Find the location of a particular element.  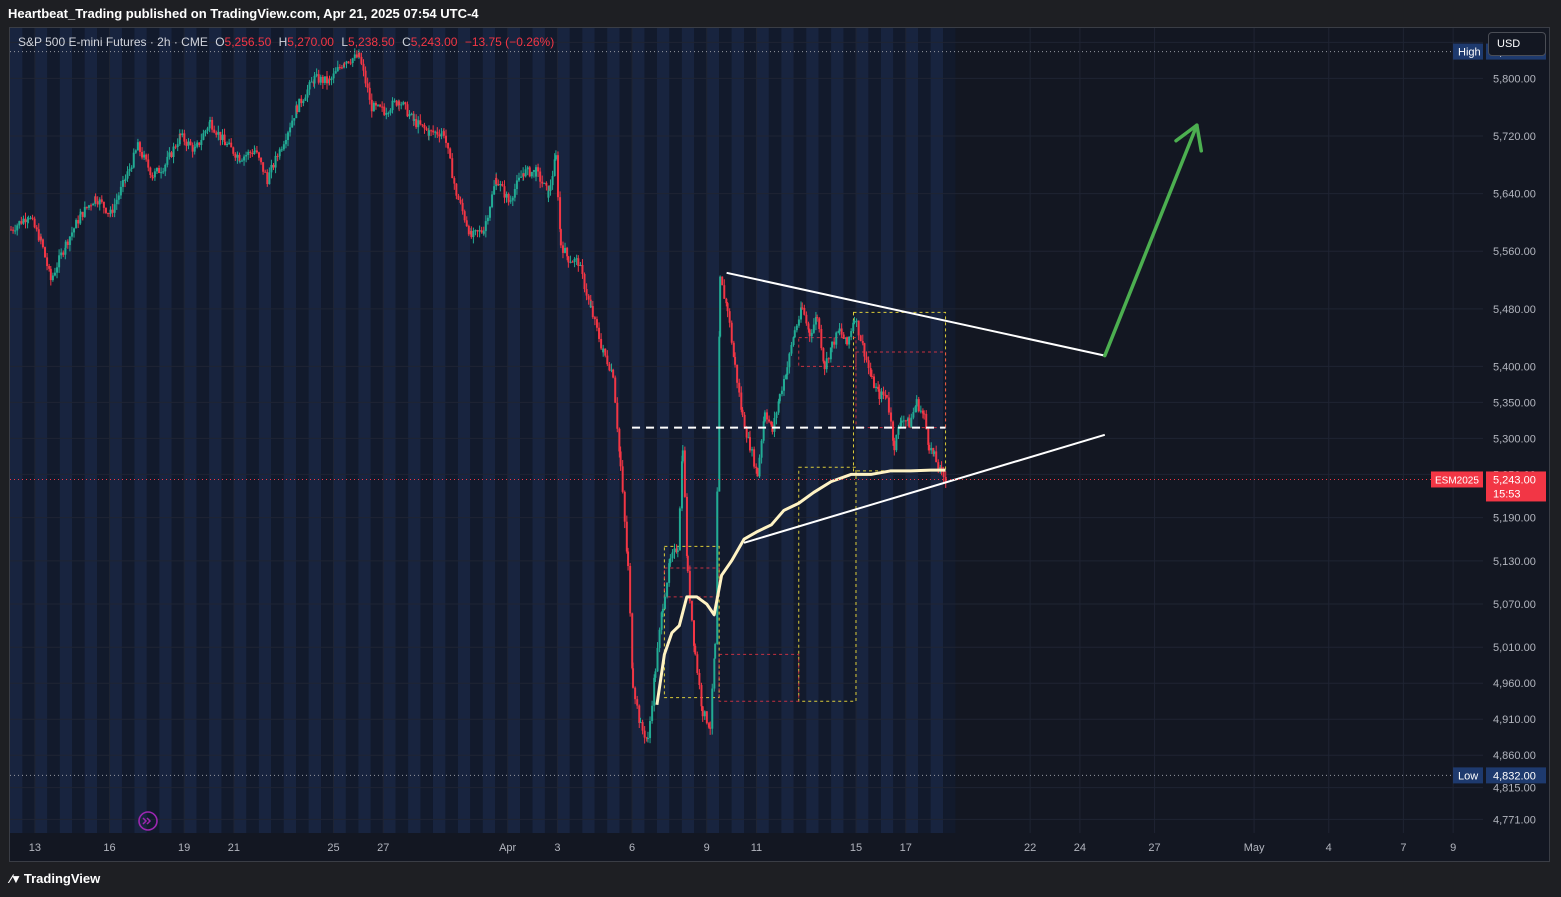

poc-box is located at coordinates (901, 390).